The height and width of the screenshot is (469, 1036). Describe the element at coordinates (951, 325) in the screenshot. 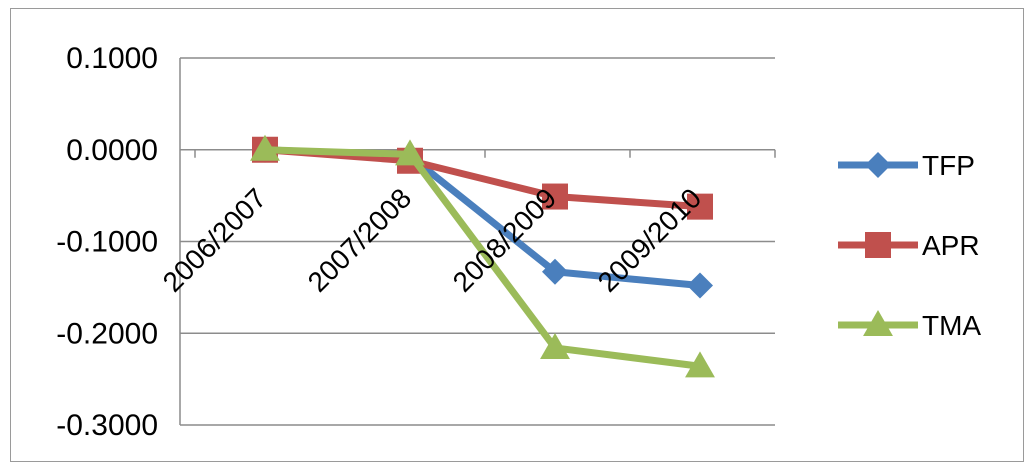

I see `legend-label-tma: TMA` at that location.